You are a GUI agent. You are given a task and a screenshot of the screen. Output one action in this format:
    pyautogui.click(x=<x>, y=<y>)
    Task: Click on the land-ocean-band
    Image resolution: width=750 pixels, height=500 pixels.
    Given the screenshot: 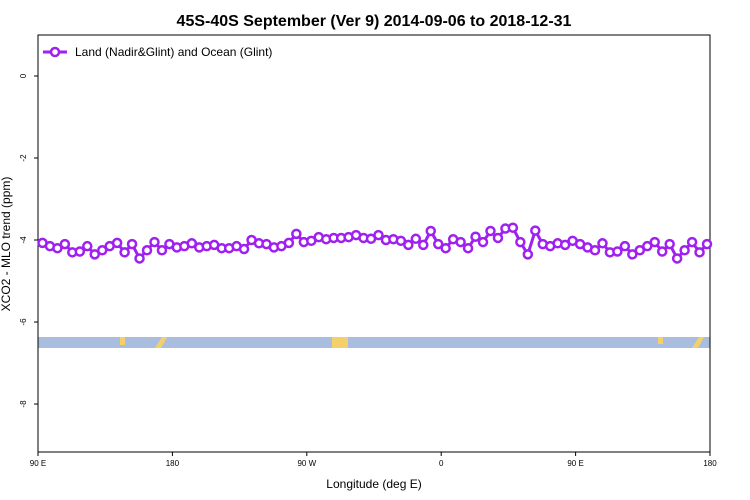 What is the action you would take?
    pyautogui.click(x=374, y=342)
    